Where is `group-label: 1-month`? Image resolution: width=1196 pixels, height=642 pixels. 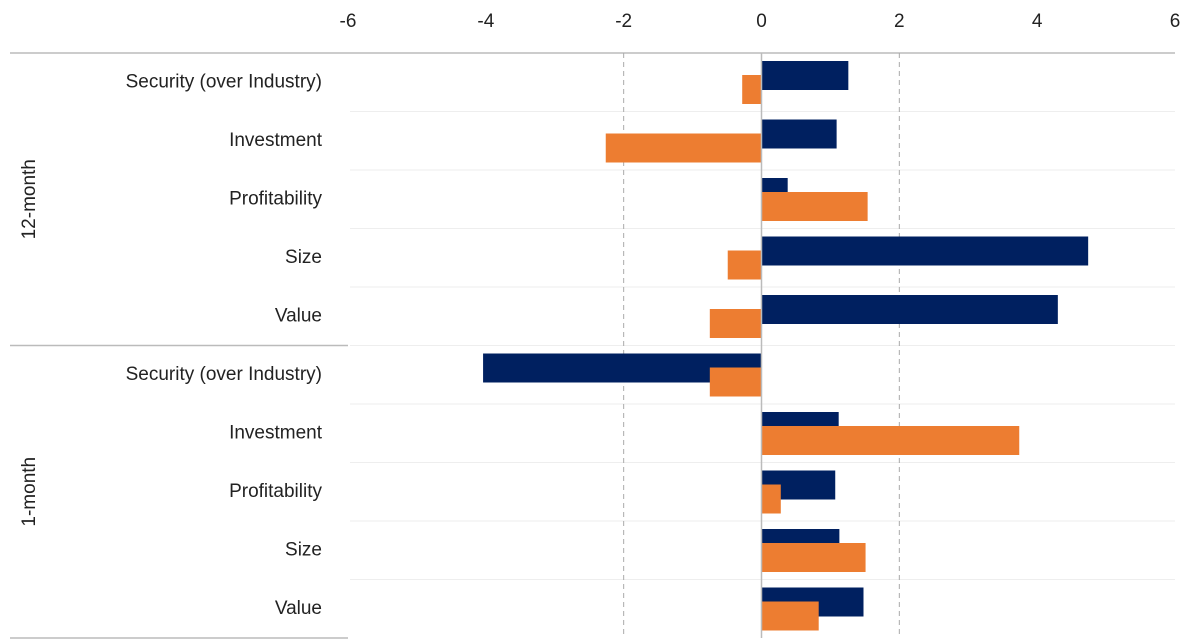 group-label: 1-month is located at coordinates (29, 492).